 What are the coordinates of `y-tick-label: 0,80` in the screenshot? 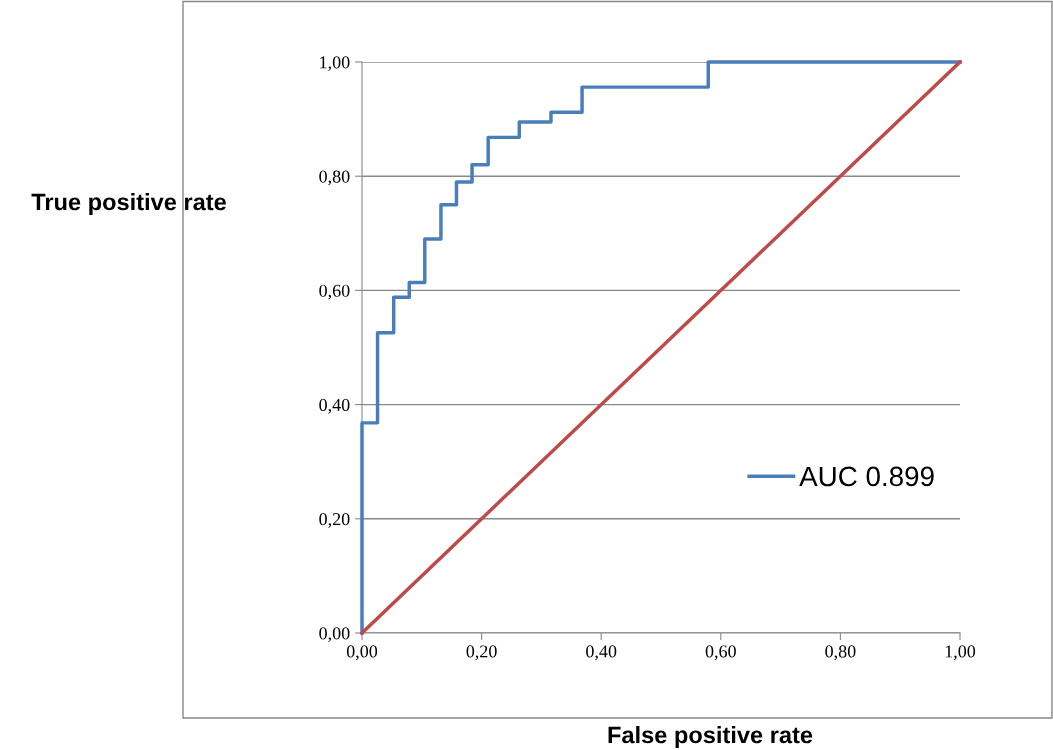 It's located at (334, 178).